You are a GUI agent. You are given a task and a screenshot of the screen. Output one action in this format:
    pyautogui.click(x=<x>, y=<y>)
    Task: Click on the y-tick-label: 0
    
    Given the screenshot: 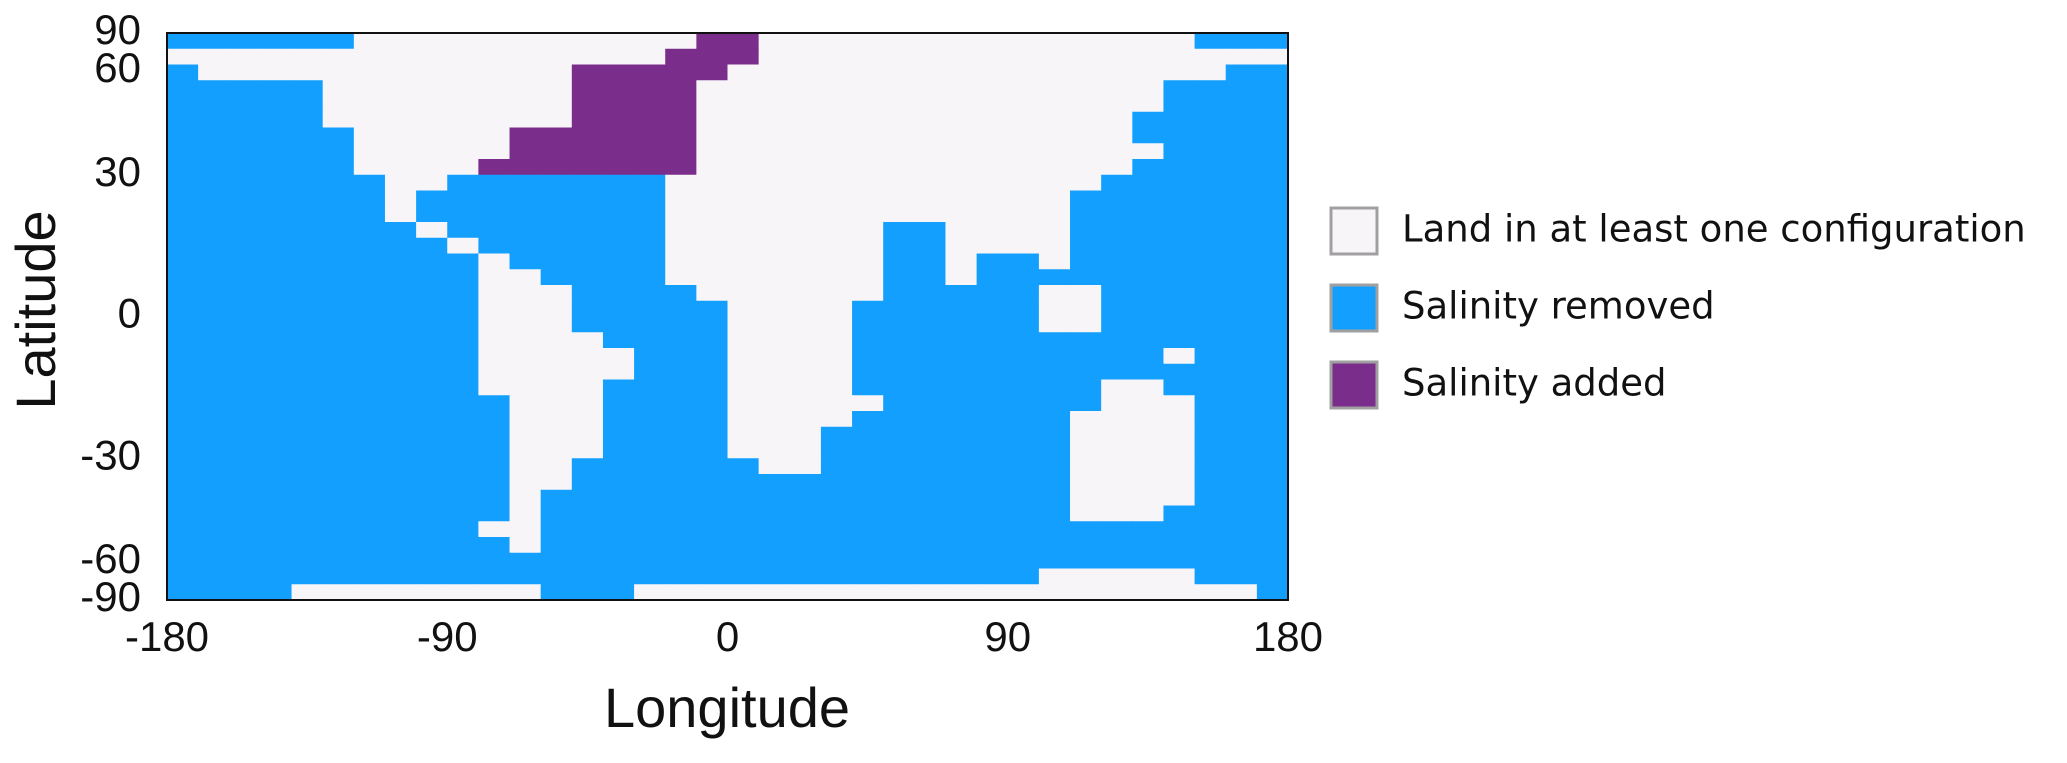 What is the action you would take?
    pyautogui.click(x=129, y=313)
    